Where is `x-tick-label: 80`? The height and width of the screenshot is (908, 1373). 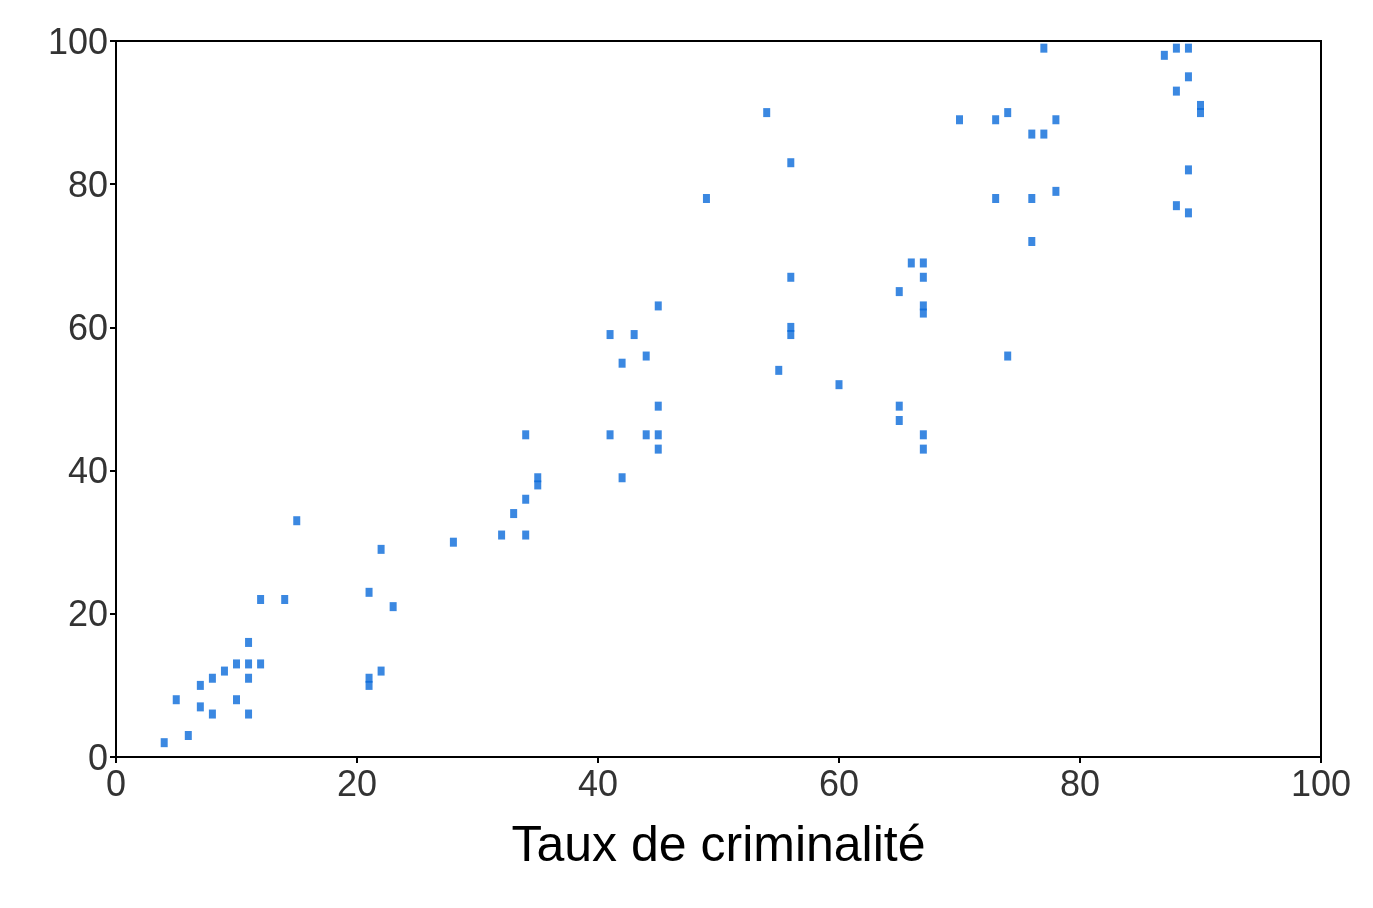
x-tick-label: 80 is located at coordinates (1080, 783).